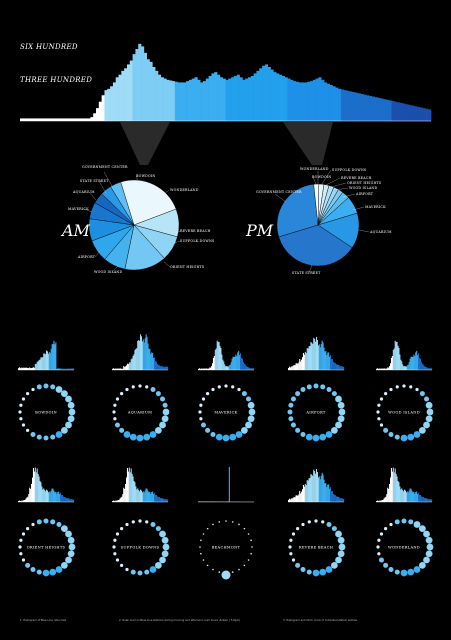 The width and height of the screenshot is (451, 640). What do you see at coordinates (226, 82) in the screenshot?
I see `main-histogram` at bounding box center [226, 82].